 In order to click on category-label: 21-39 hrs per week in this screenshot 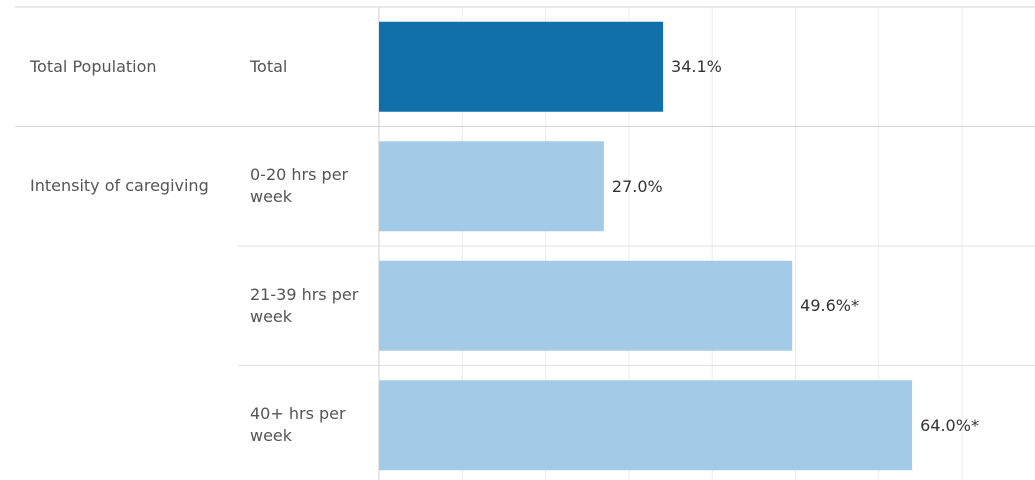, I will do `click(304, 305)`.